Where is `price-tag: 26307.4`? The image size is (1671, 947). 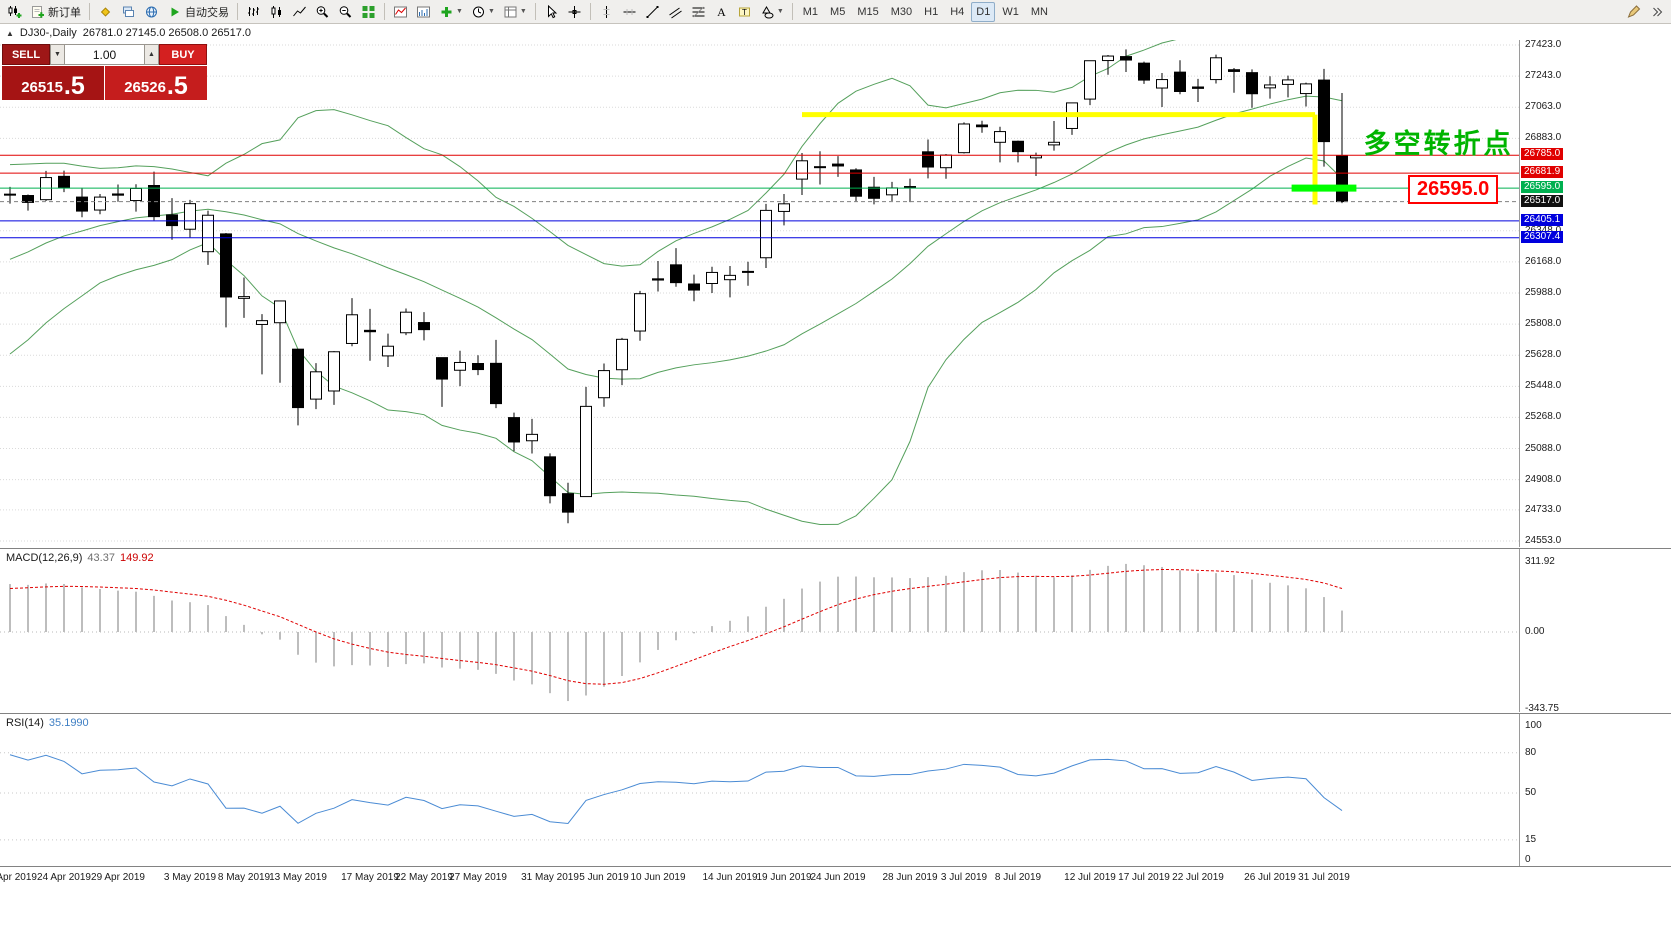
price-tag: 26307.4 is located at coordinates (1542, 236).